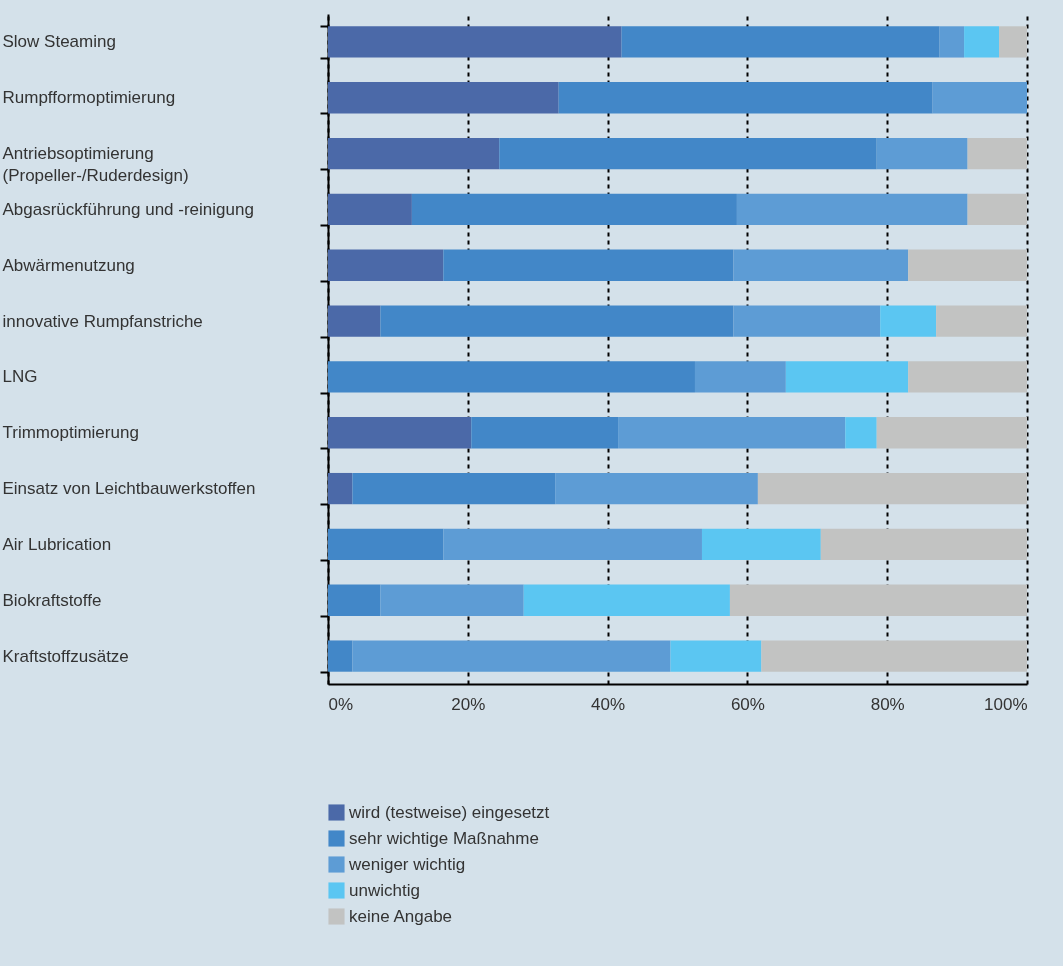 Image resolution: width=1063 pixels, height=966 pixels. What do you see at coordinates (887, 704) in the screenshot?
I see `x-tick-label: 80%` at bounding box center [887, 704].